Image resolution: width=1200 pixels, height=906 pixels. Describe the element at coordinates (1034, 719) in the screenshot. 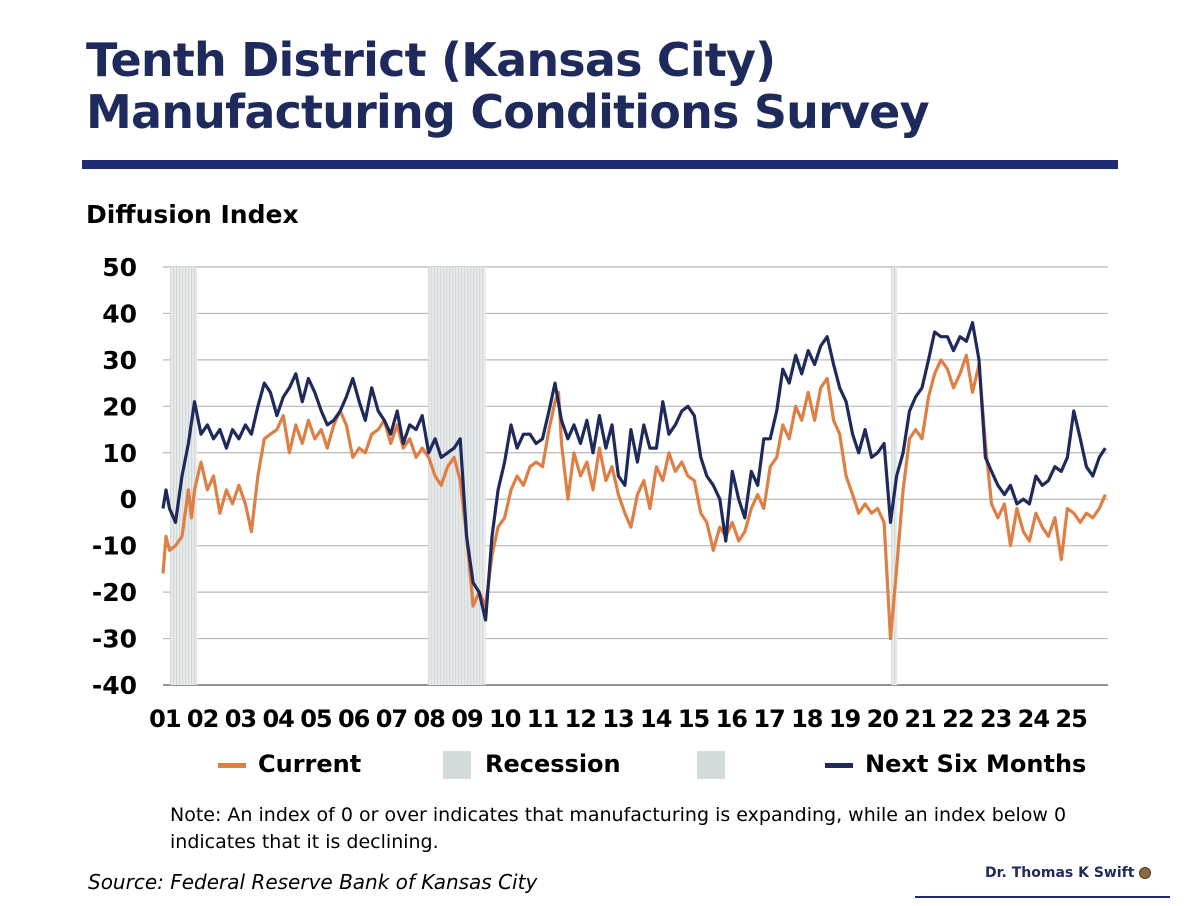

I see `x-tick-label: 24` at that location.